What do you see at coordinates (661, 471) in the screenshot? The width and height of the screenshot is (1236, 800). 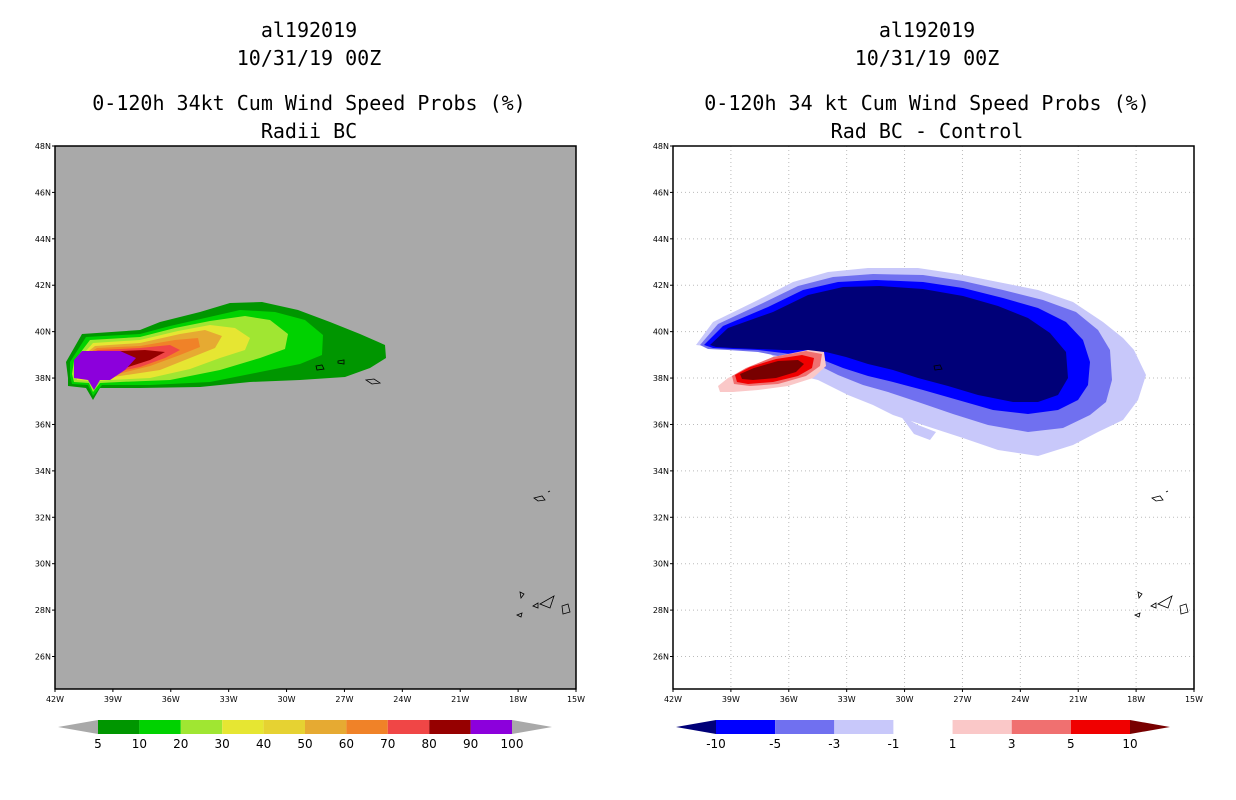 I see `right-lat-label: 34N` at bounding box center [661, 471].